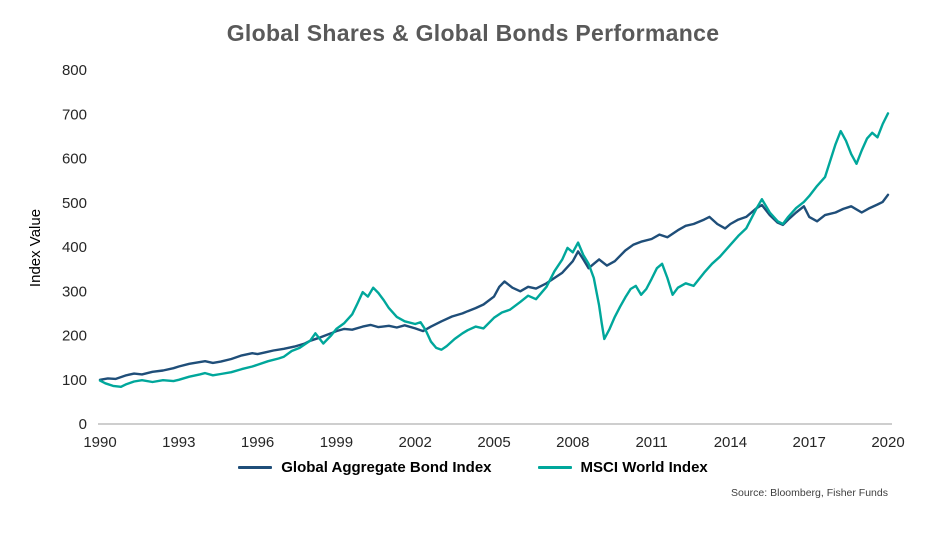 This screenshot has height=533, width=946. Describe the element at coordinates (74, 380) in the screenshot. I see `y-tick-label: 100` at that location.